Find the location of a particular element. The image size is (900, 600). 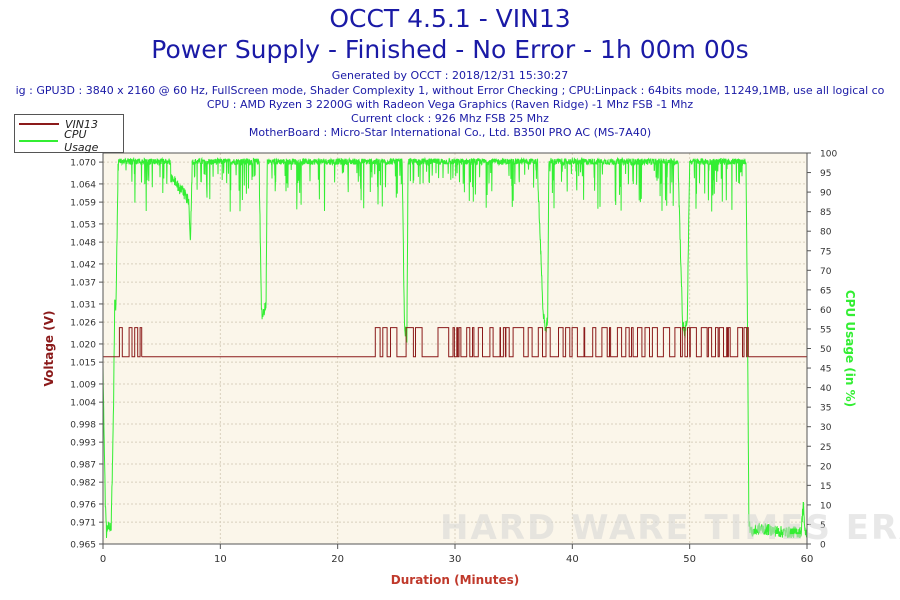

legend-label-cpu: CPU Usage is located at coordinates (81, 141).